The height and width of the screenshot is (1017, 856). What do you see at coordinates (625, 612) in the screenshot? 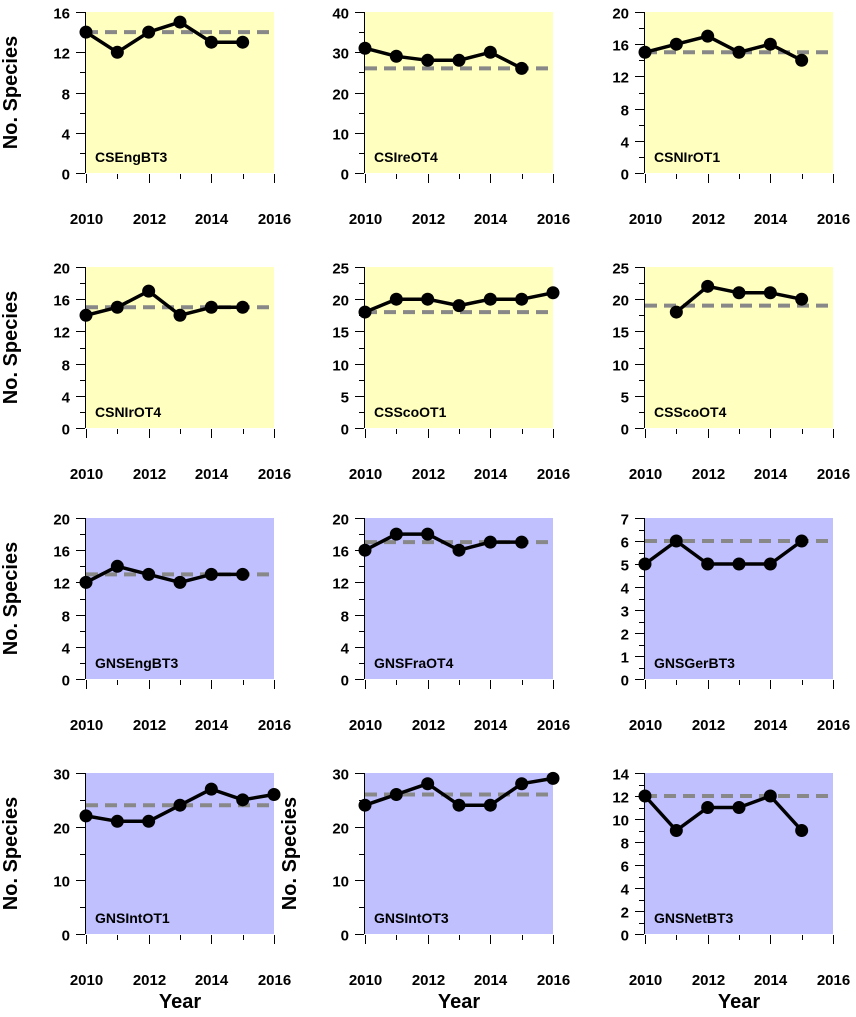
I see `y-tick-label: 3` at bounding box center [625, 612].